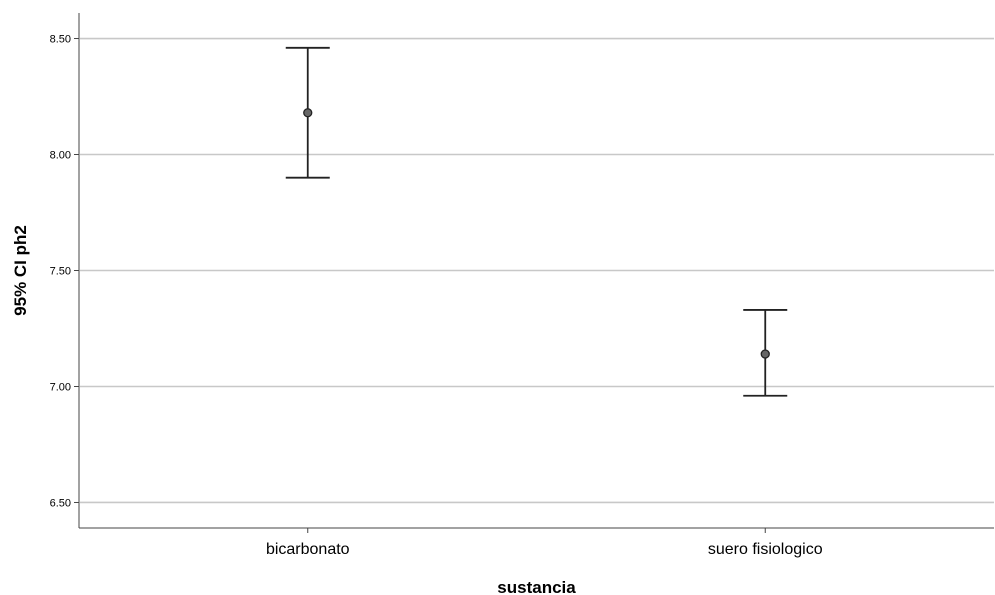  Describe the element at coordinates (60, 503) in the screenshot. I see `y-tick-label-0: 6.50` at that location.